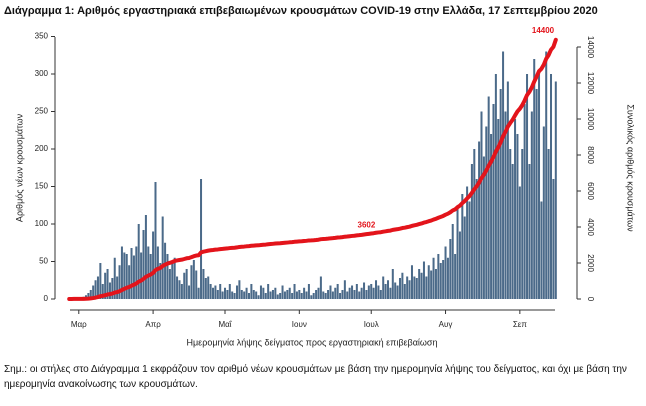  I want to click on y2-tick-label: 12000, so click(590, 83).